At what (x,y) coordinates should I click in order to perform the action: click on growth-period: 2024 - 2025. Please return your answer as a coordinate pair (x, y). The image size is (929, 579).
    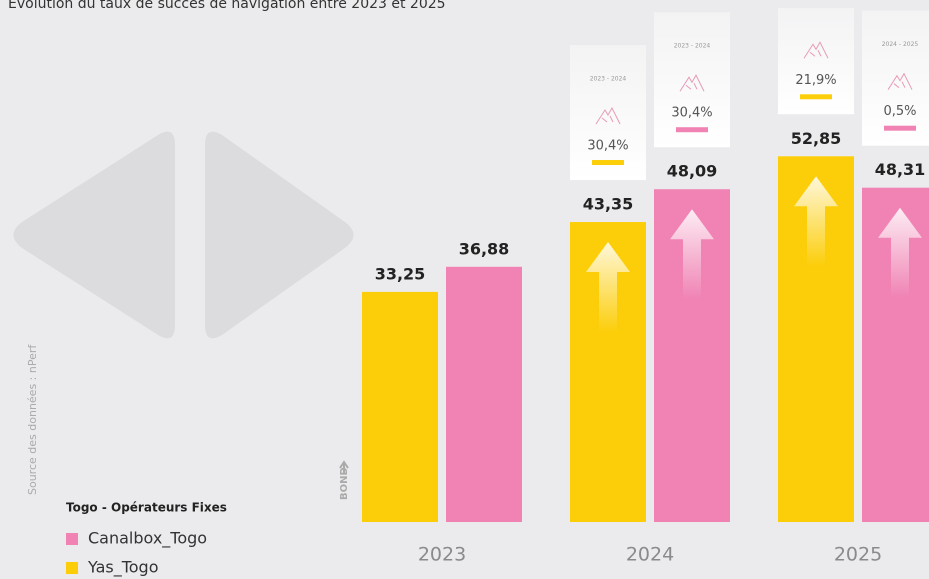
    Looking at the image, I should click on (900, 44).